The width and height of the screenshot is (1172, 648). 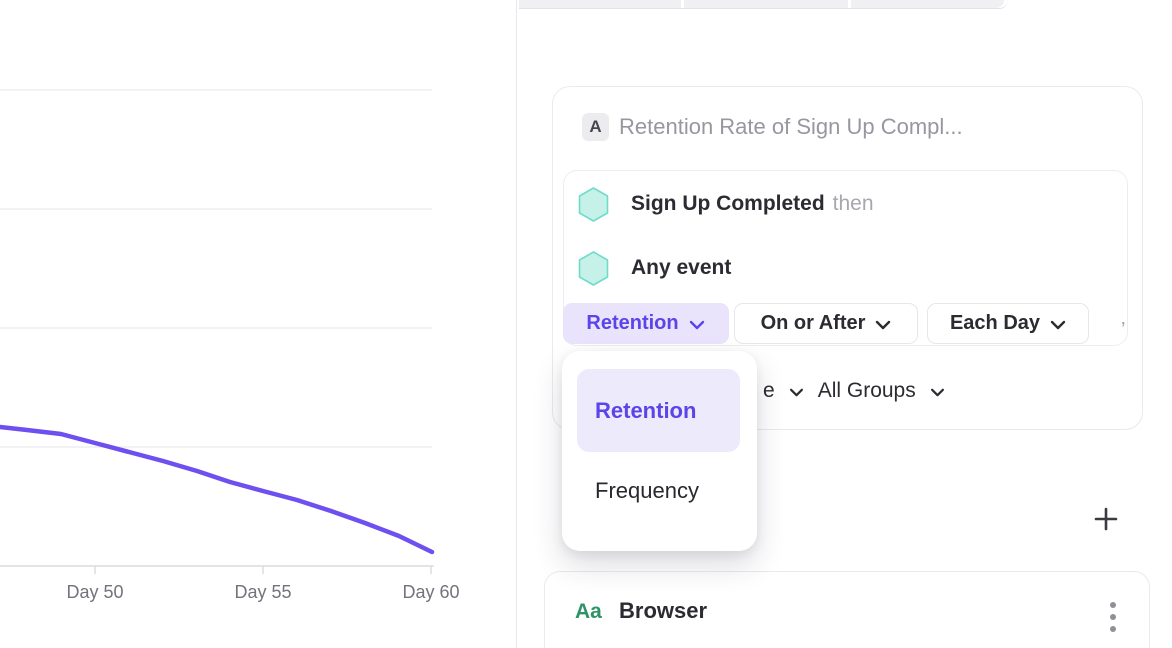 I want to click on property-label: Browser, so click(x=663, y=610).